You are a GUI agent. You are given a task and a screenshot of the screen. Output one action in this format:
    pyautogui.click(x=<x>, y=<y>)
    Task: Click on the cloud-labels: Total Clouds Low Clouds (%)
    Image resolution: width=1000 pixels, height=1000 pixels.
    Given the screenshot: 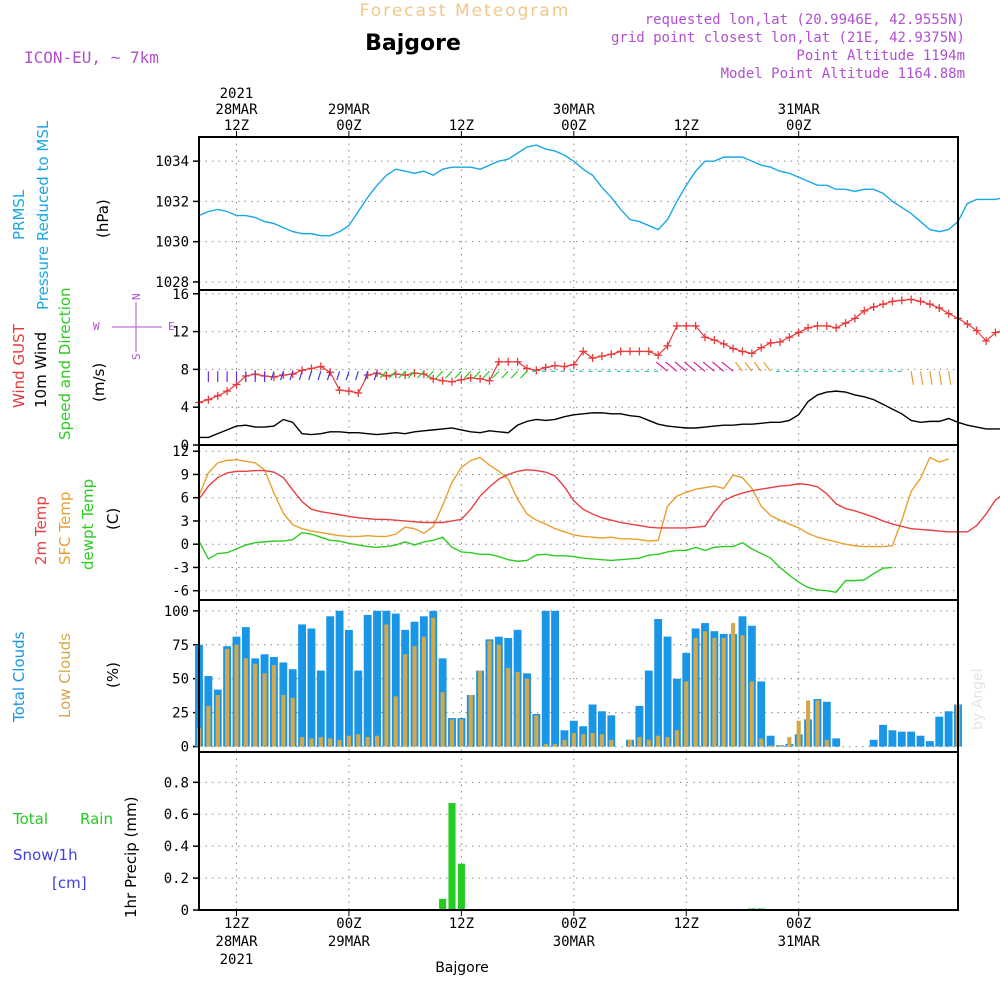 What is the action you would take?
    pyautogui.click(x=66, y=677)
    